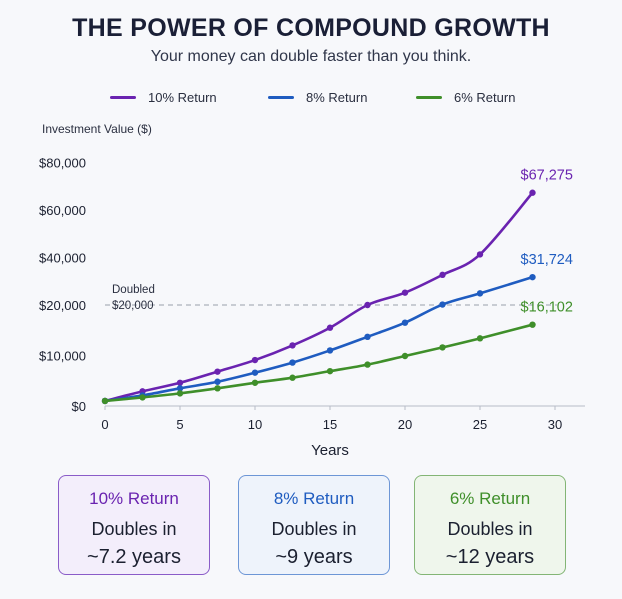  What do you see at coordinates (547, 260) in the screenshot?
I see `end-value-label: $31,724` at bounding box center [547, 260].